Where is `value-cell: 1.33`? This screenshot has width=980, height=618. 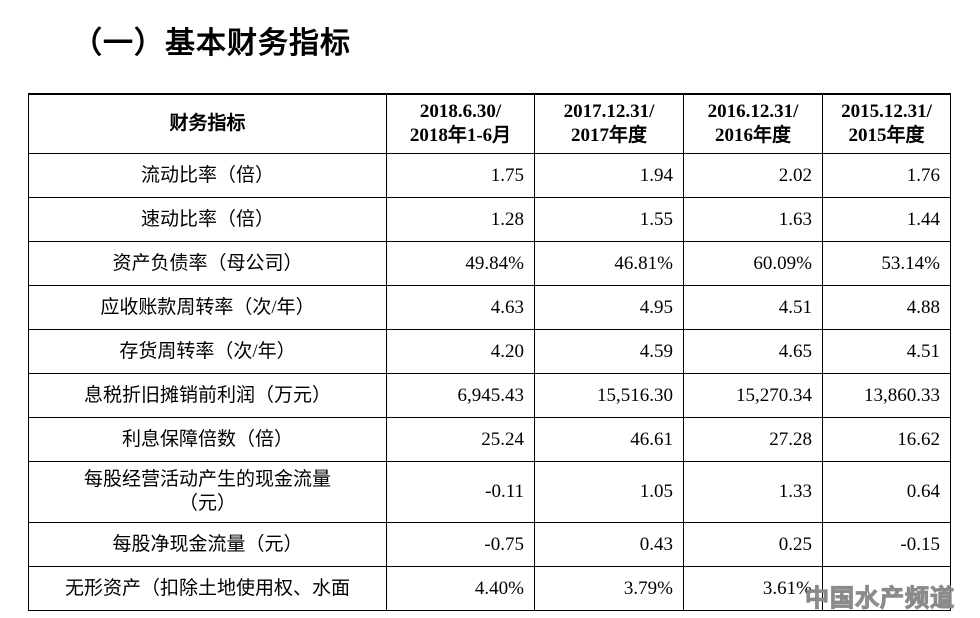
value-cell: 1.33 is located at coordinates (753, 492).